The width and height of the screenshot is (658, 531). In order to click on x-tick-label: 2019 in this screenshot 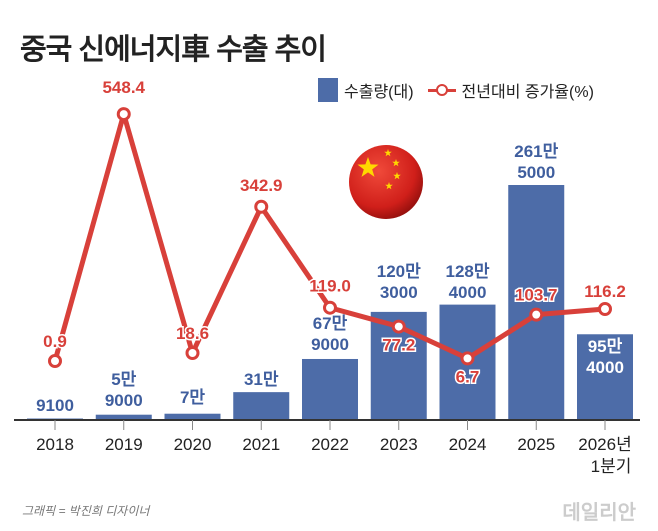, I will do `click(124, 444)`.